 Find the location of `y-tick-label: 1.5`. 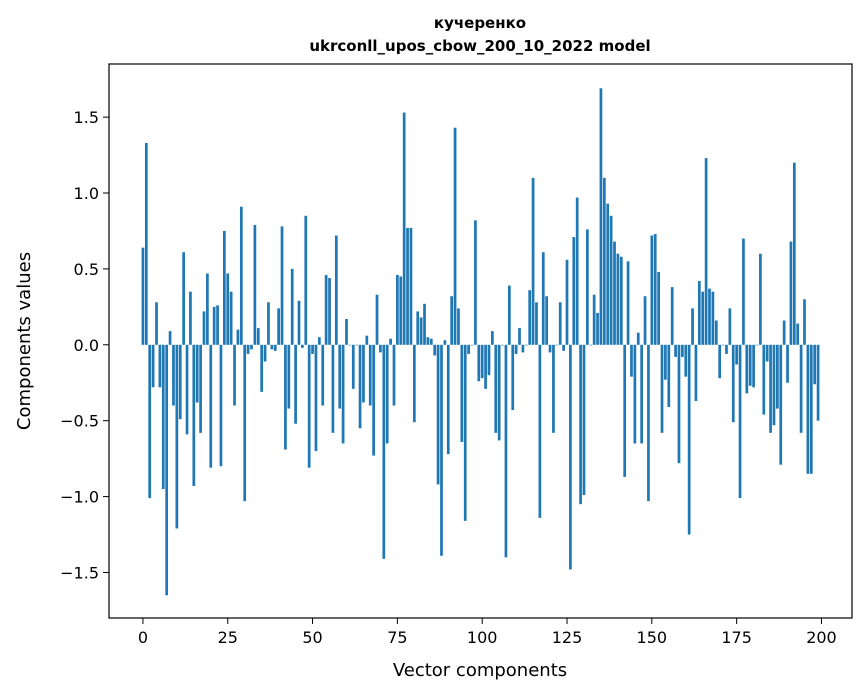

y-tick-label: 1.5 is located at coordinates (86, 117).